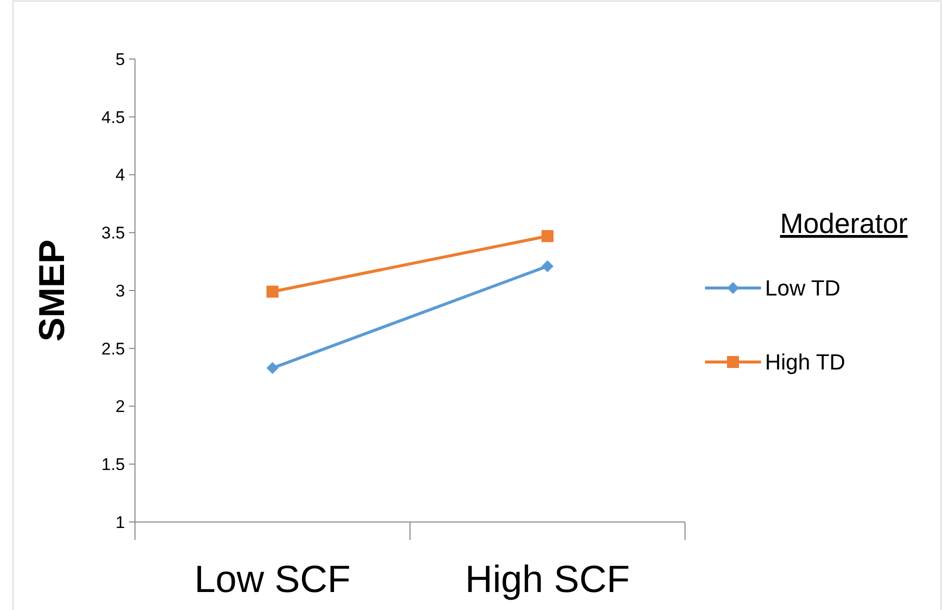 This screenshot has width=942, height=610. I want to click on y-tick-label: 2.5, so click(113, 348).